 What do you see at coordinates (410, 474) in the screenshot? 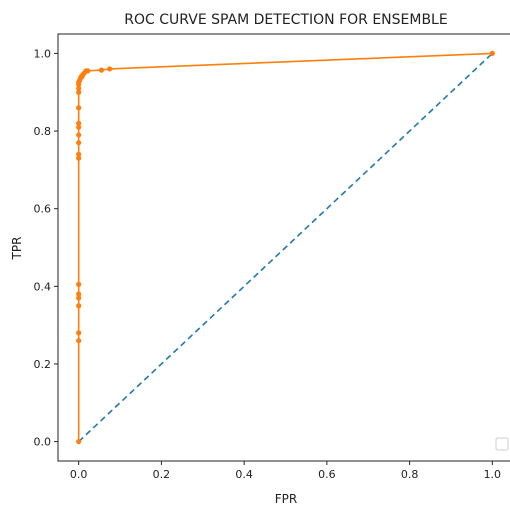
I see `x-tick-label: 0.8` at bounding box center [410, 474].